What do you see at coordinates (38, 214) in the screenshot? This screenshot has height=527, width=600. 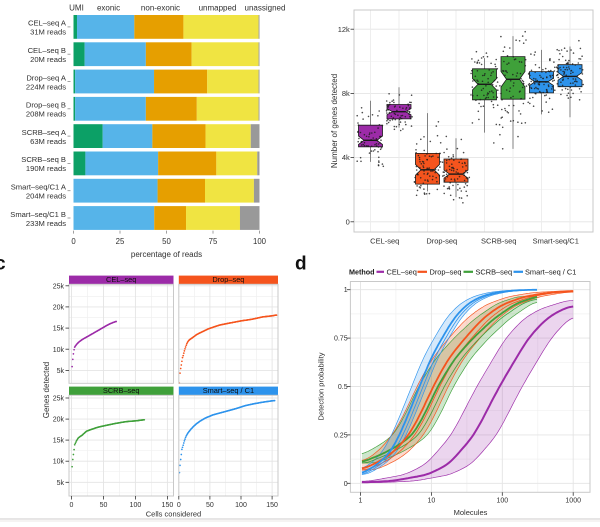 I see `svg-text: Smart–seq/C1 B` at bounding box center [38, 214].